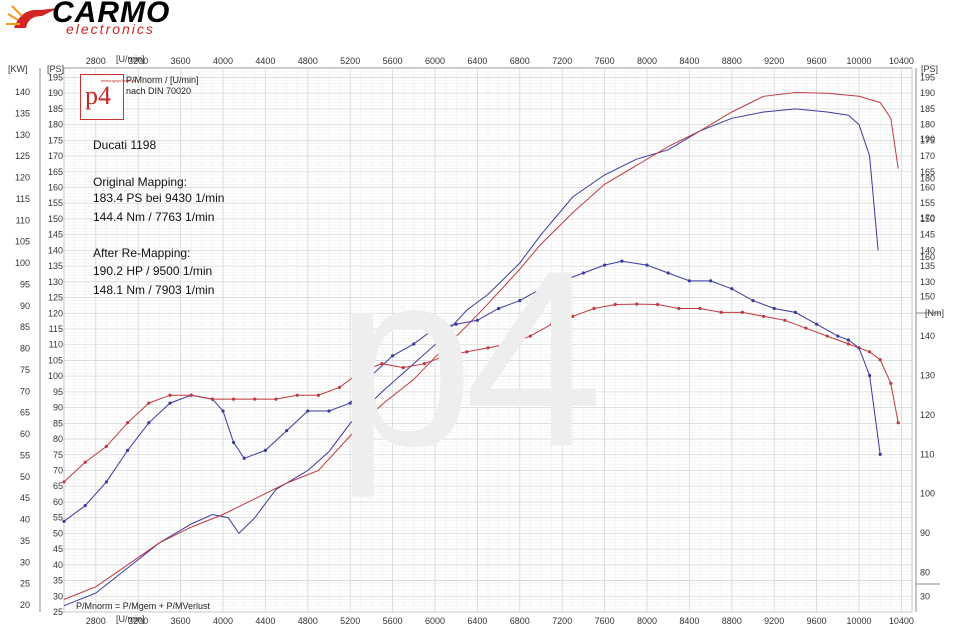 The height and width of the screenshot is (633, 960). I want to click on annotation-after-power: 190.2 HP / 9500 1/min, so click(153, 271).